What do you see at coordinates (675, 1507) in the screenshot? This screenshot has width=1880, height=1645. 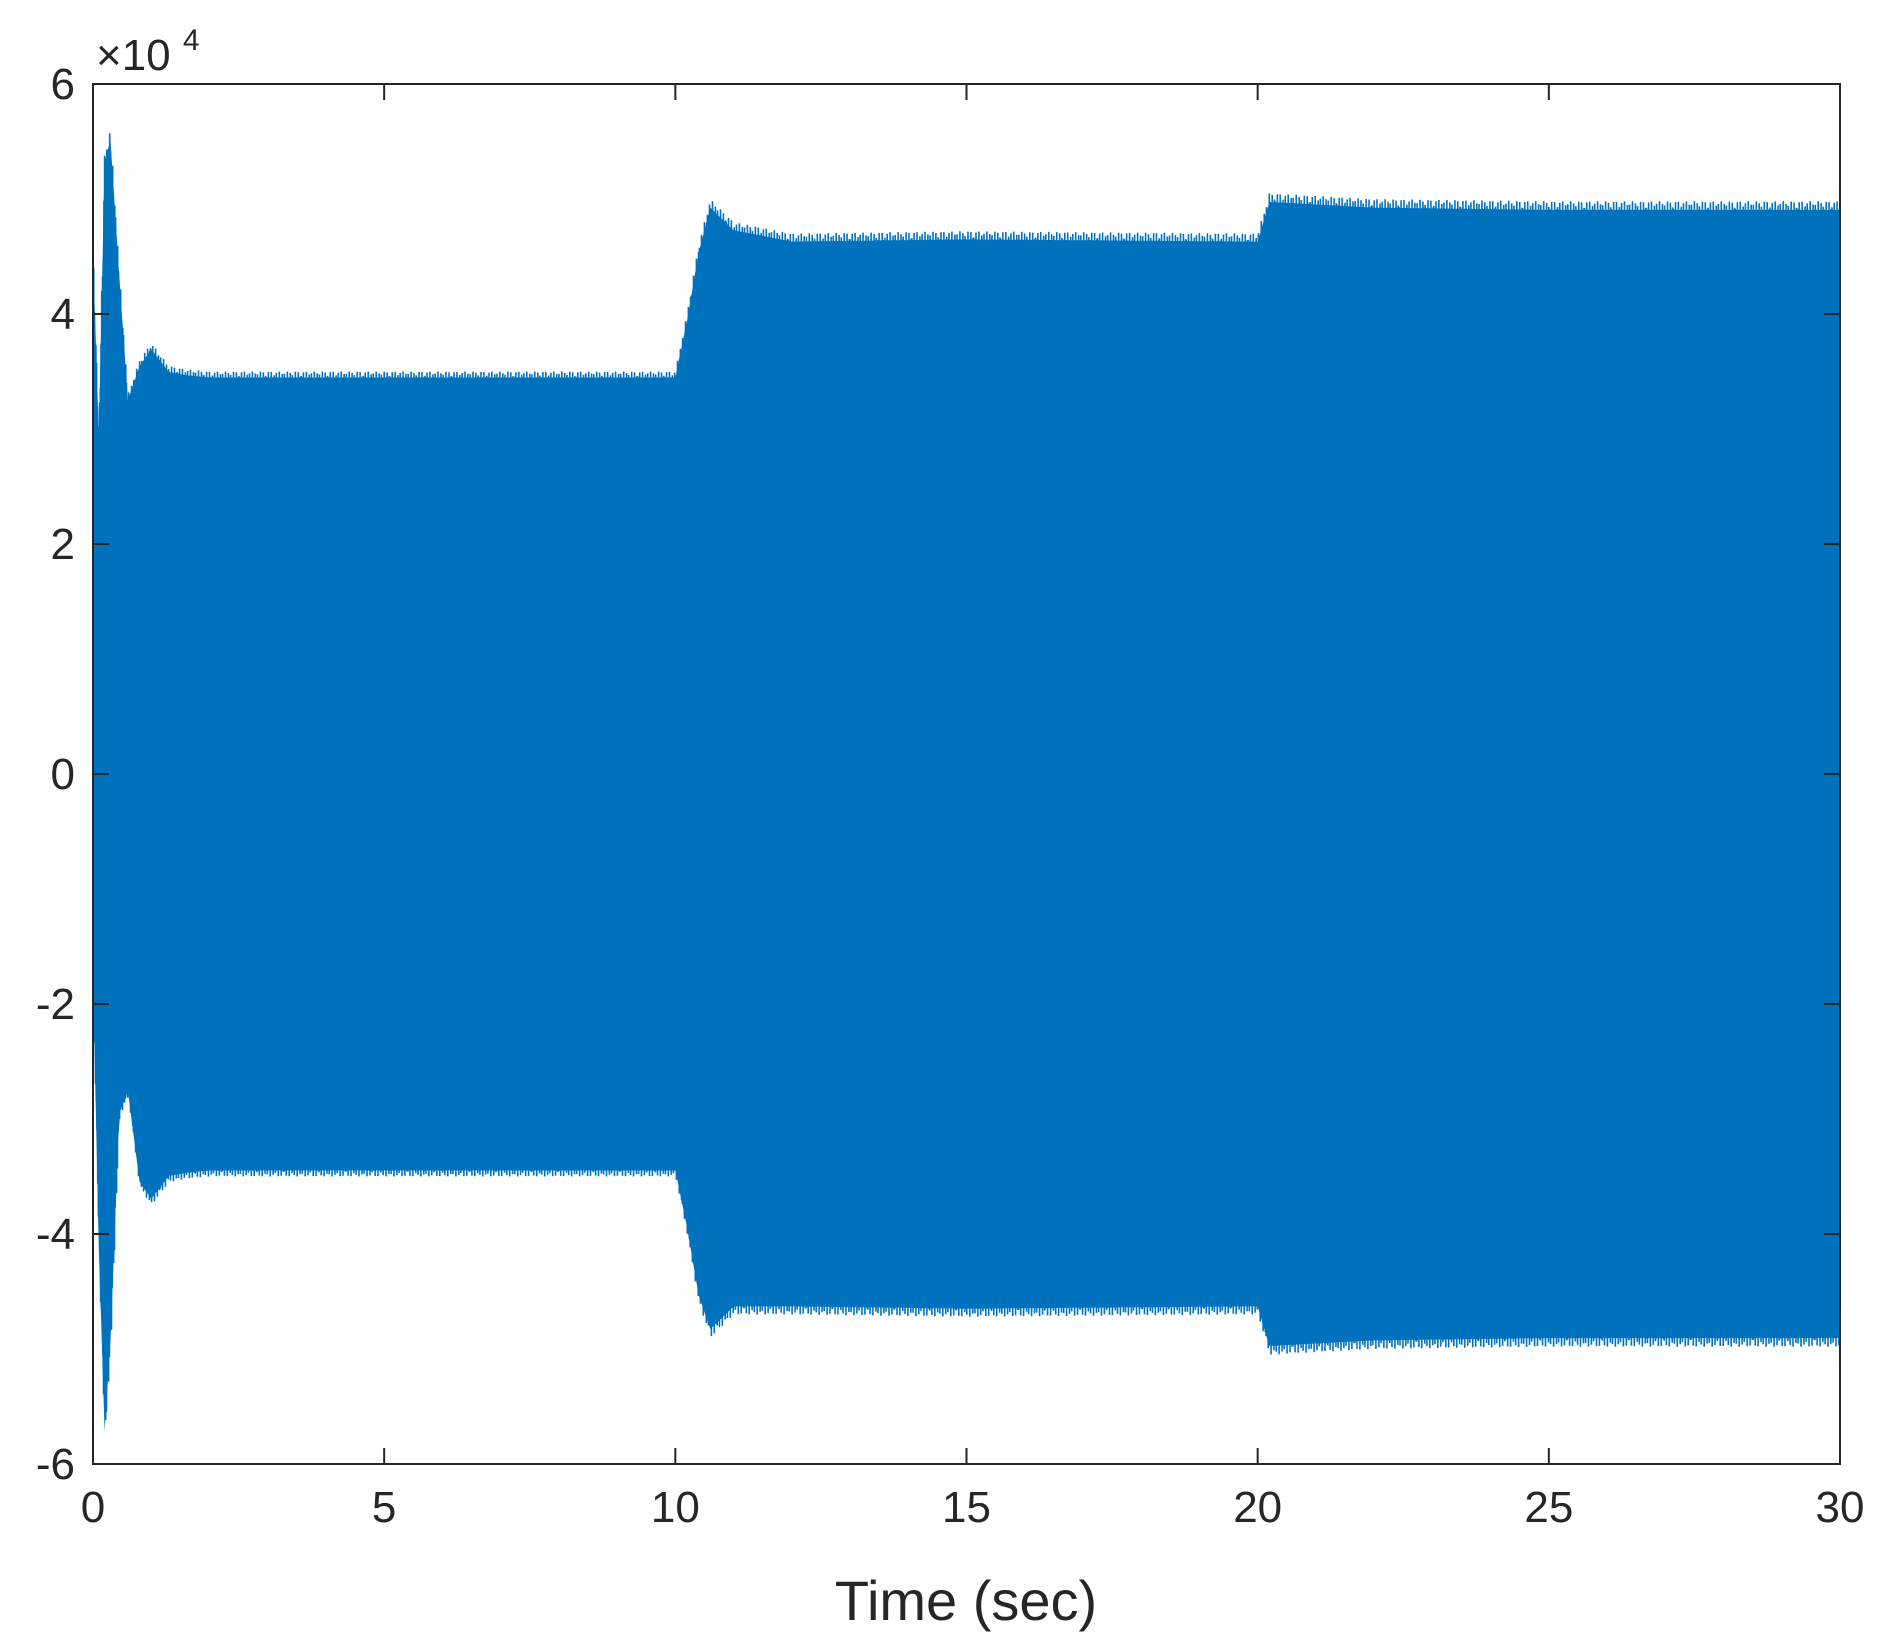 I see `x-tick-label: 10` at bounding box center [675, 1507].